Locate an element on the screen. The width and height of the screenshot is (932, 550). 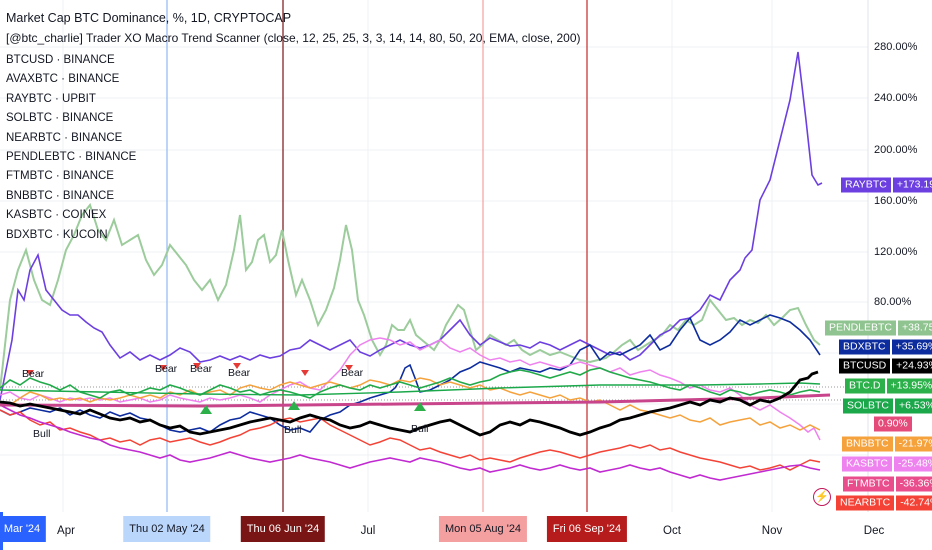
price-tag-btc-d: BTC.D +13.95% is located at coordinates (888, 386).